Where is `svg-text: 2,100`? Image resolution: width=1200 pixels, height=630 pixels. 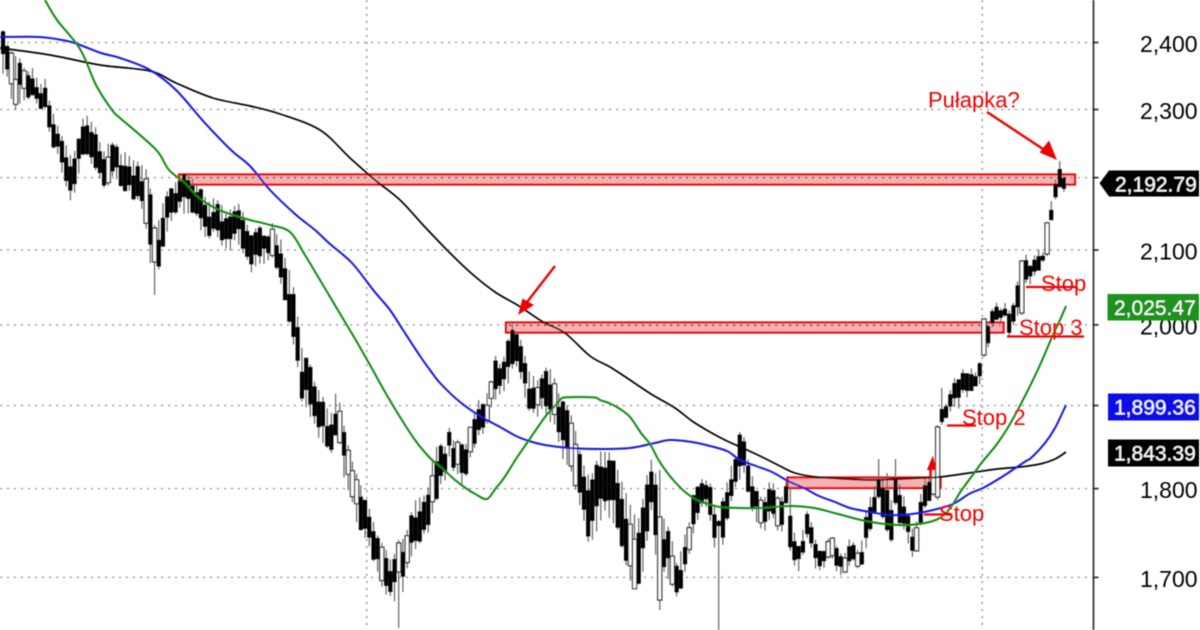 svg-text: 2,100 is located at coordinates (1169, 252).